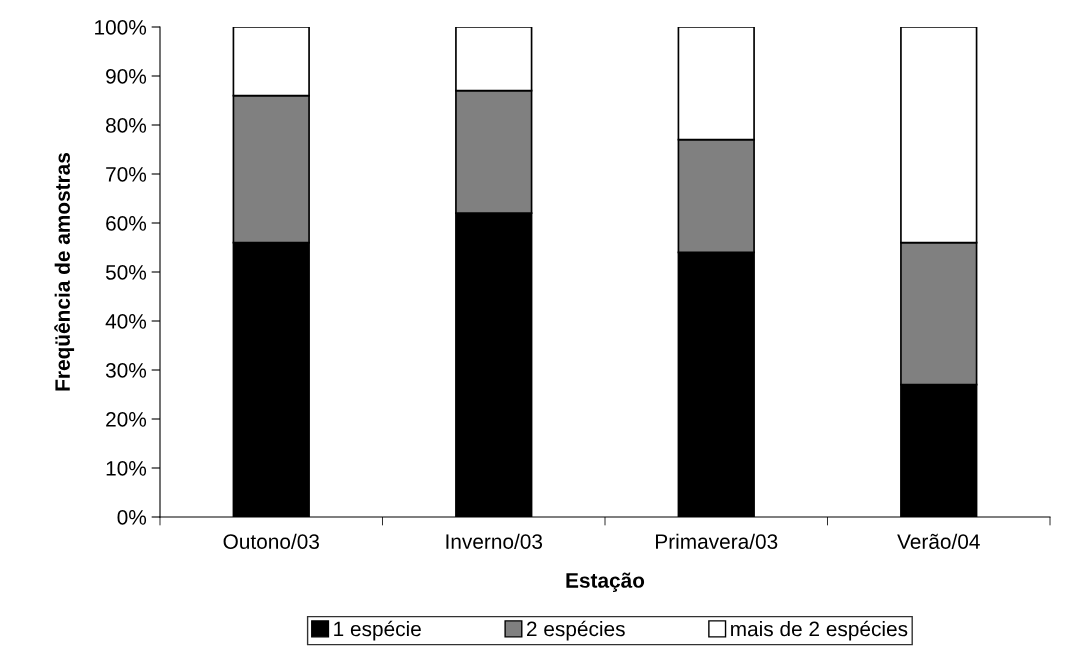 The width and height of the screenshot is (1070, 655). I want to click on y-tick-label: 20%, so click(126, 419).